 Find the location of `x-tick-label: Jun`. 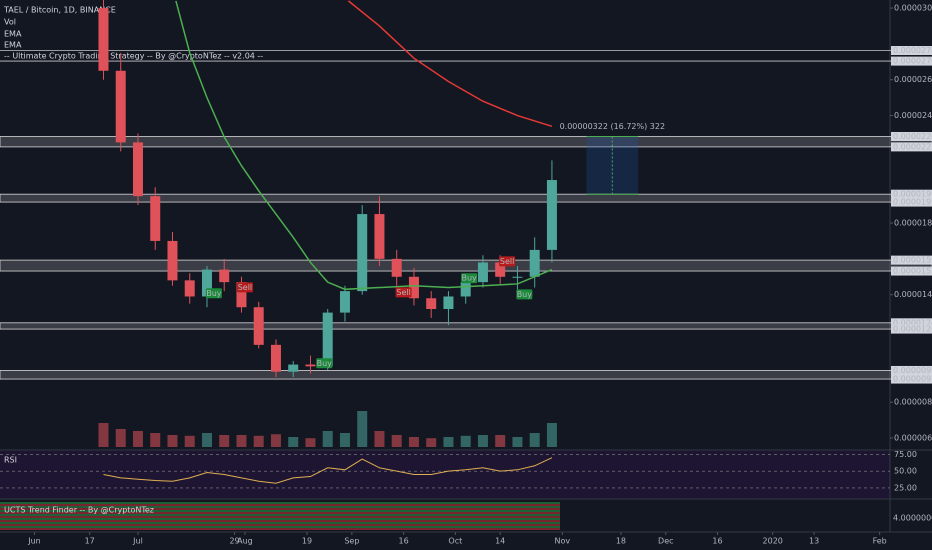

x-tick-label: Jun is located at coordinates (34, 541).